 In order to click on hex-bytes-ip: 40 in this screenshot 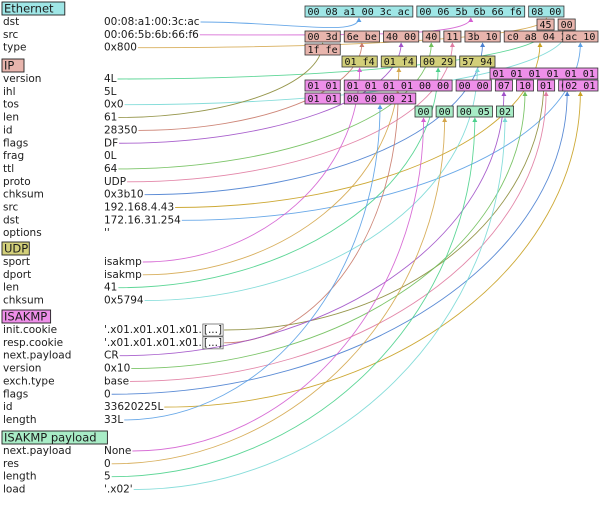, I will do `click(431, 36)`.